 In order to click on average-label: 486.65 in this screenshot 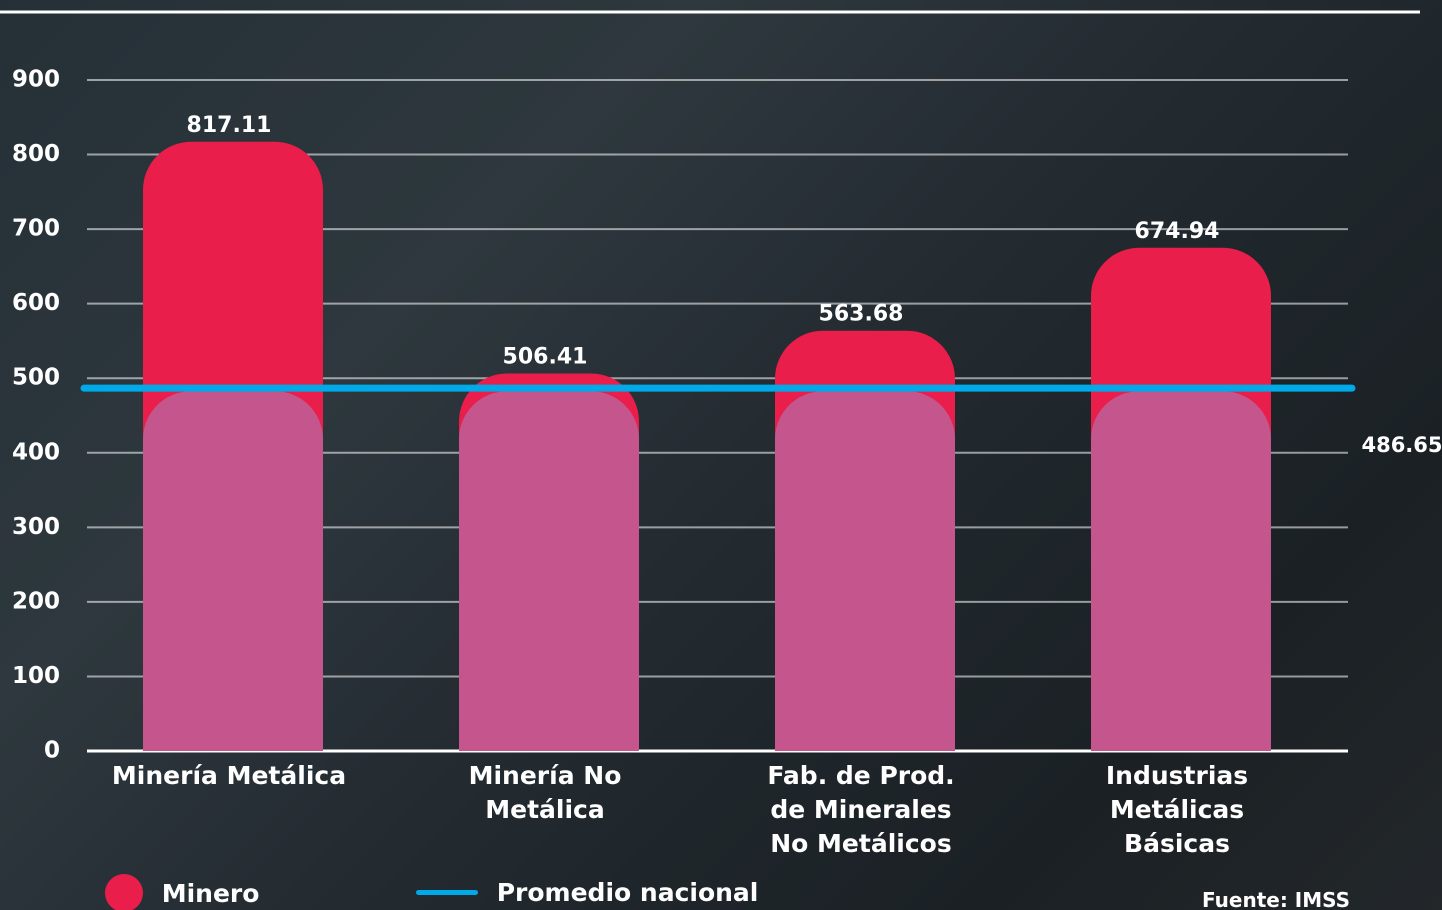, I will do `click(1401, 445)`.